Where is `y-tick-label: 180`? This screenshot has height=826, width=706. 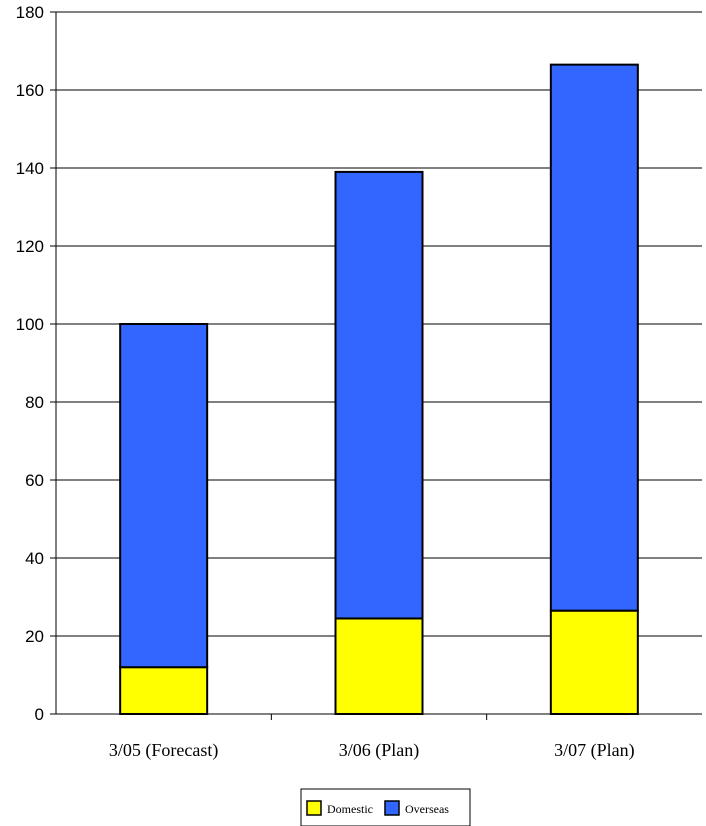 y-tick-label: 180 is located at coordinates (30, 12).